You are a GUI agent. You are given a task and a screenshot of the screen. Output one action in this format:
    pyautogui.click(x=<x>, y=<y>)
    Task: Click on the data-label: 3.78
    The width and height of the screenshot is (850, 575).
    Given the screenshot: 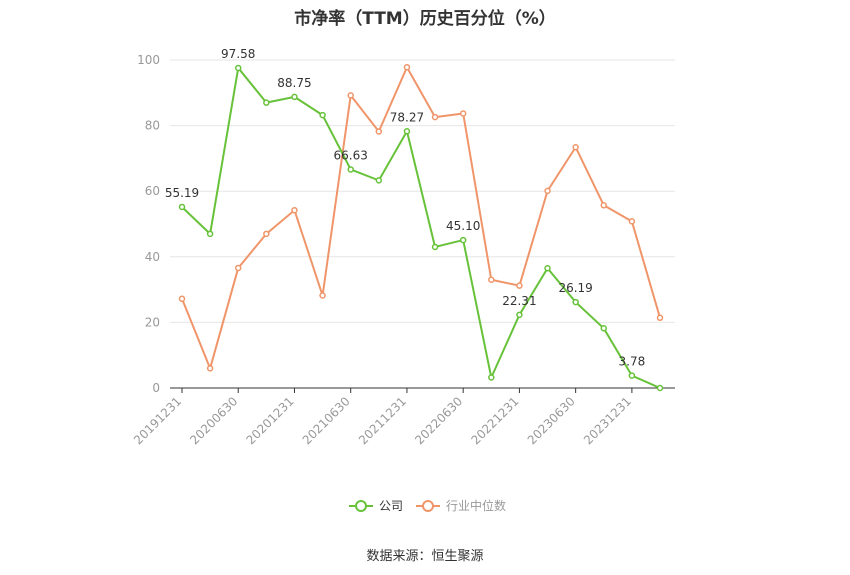 What is the action you would take?
    pyautogui.click(x=632, y=362)
    